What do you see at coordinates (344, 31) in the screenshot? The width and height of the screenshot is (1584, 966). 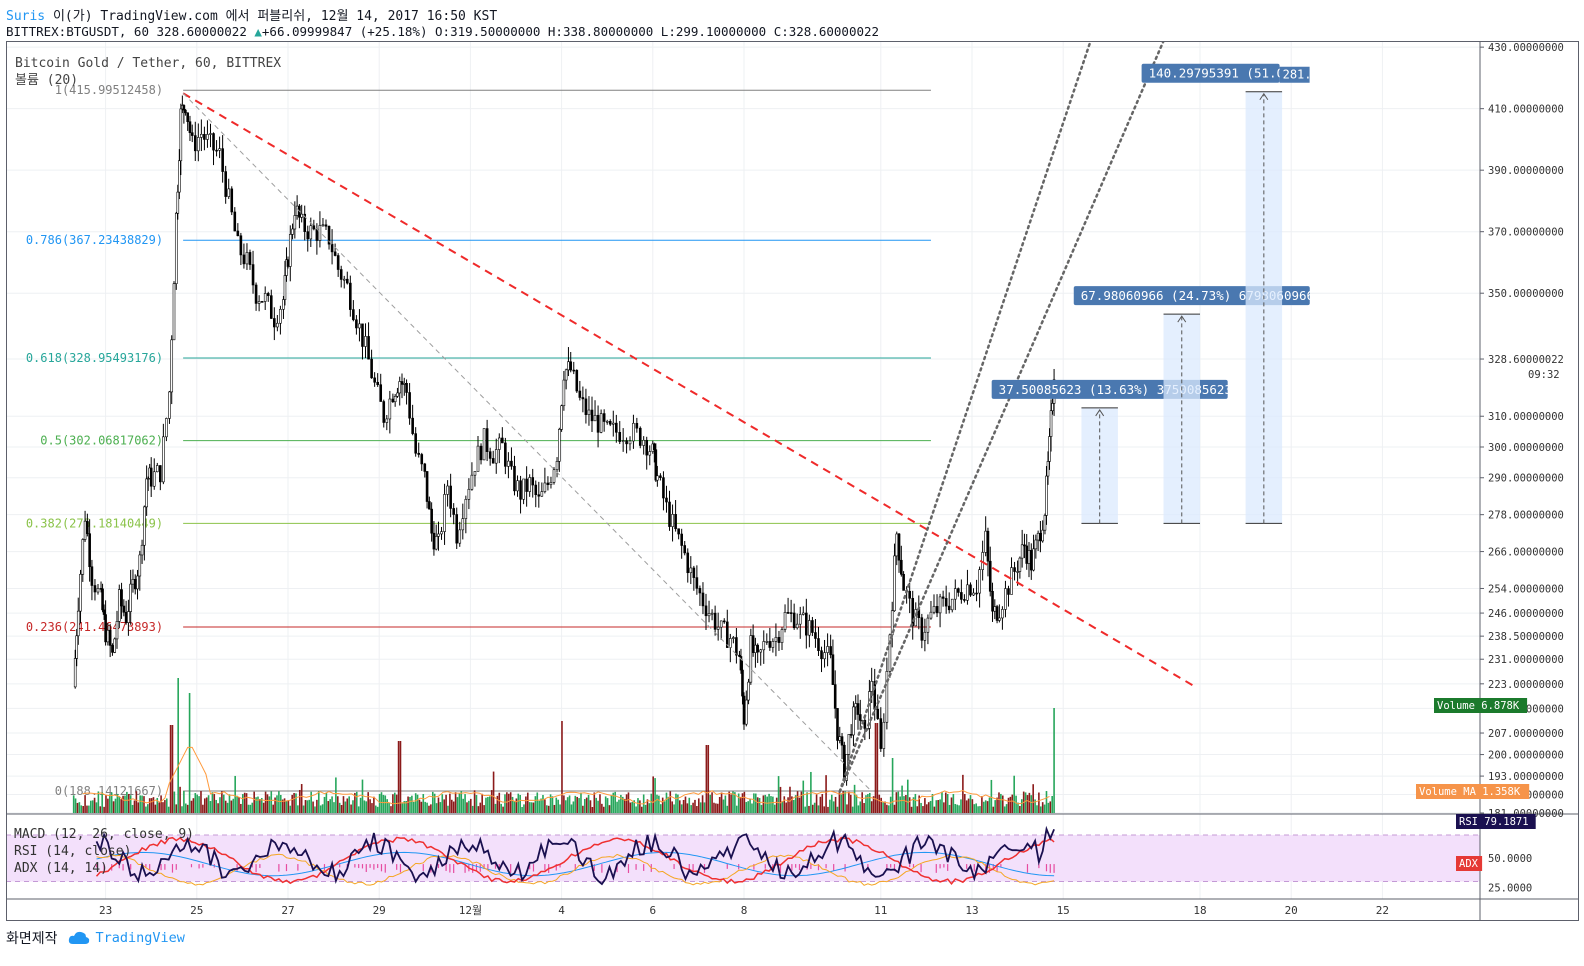 I see `price-change: +66.09999847 (+25.18%)` at bounding box center [344, 31].